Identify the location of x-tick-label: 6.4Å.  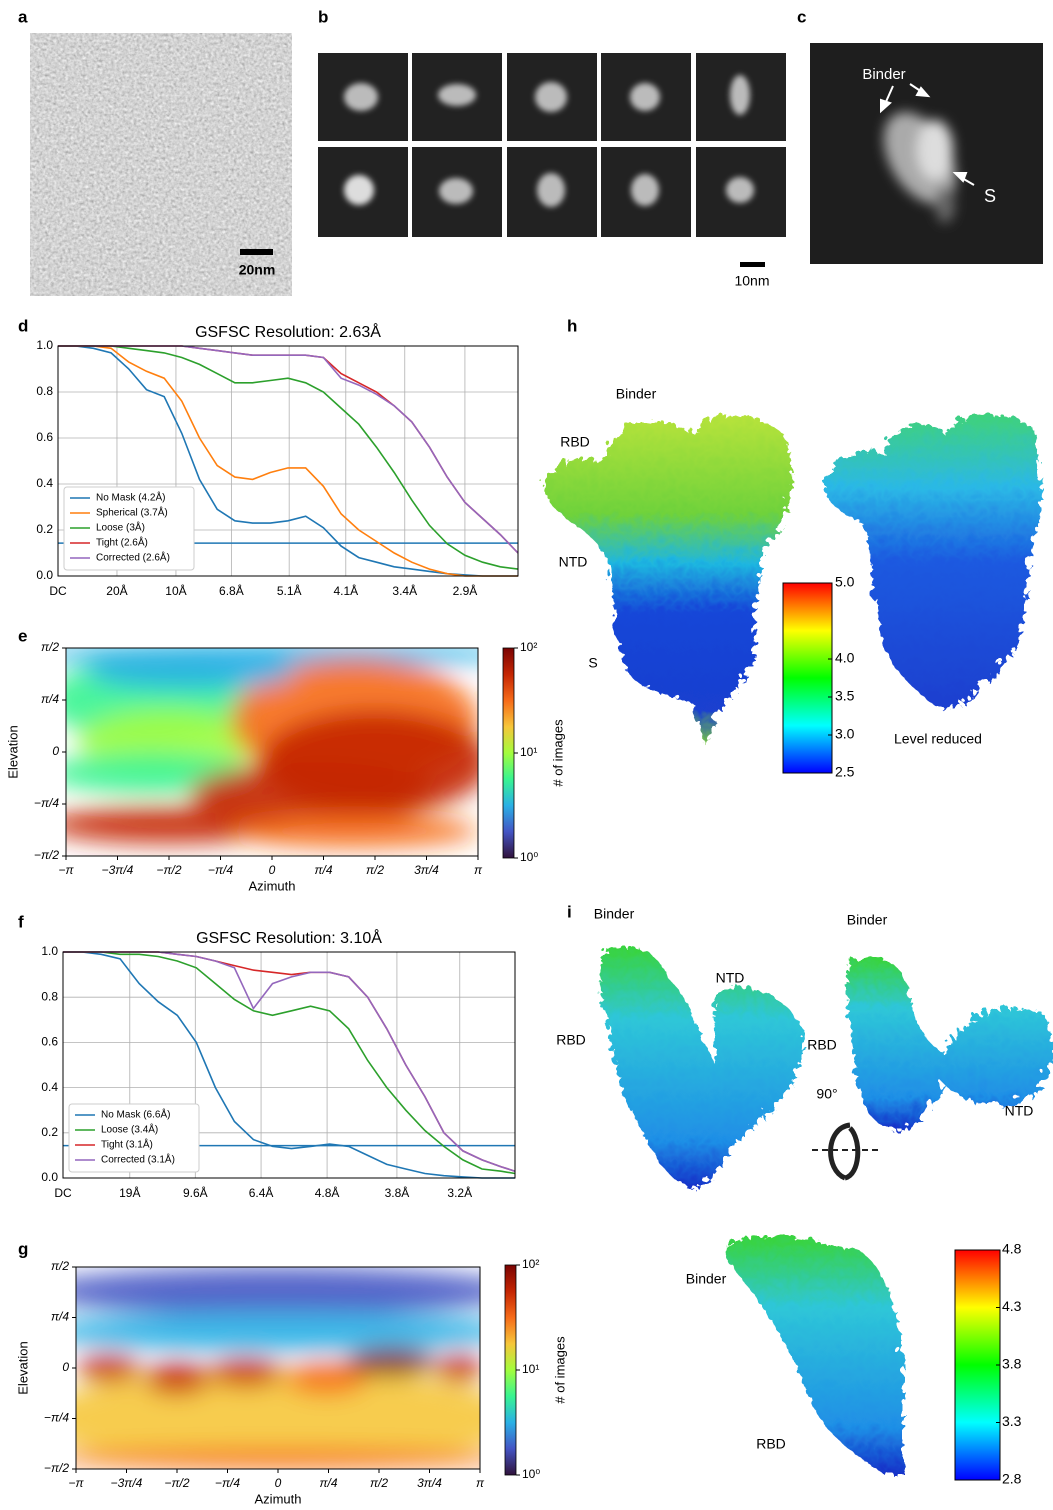
(261, 1192).